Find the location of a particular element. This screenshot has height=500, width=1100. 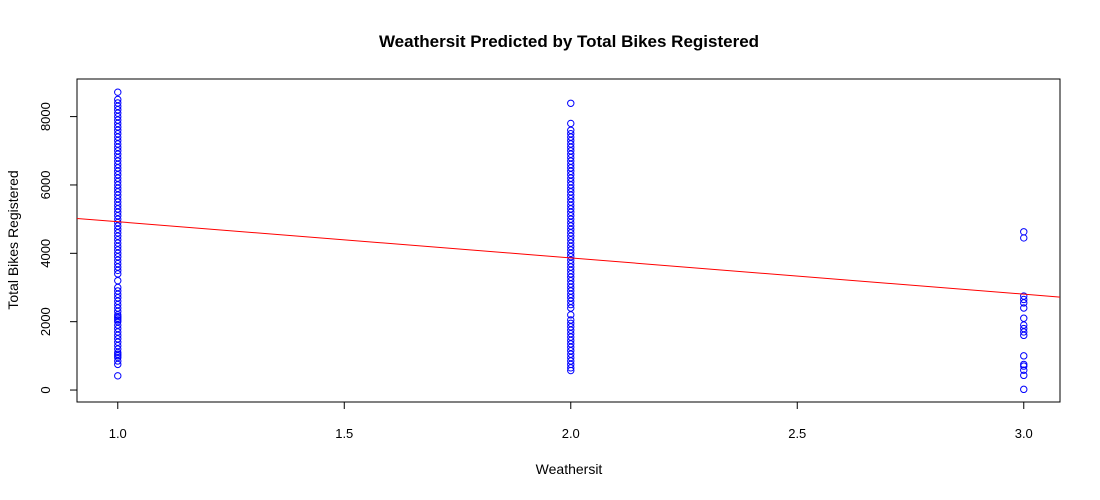

regression-line is located at coordinates (568, 257).